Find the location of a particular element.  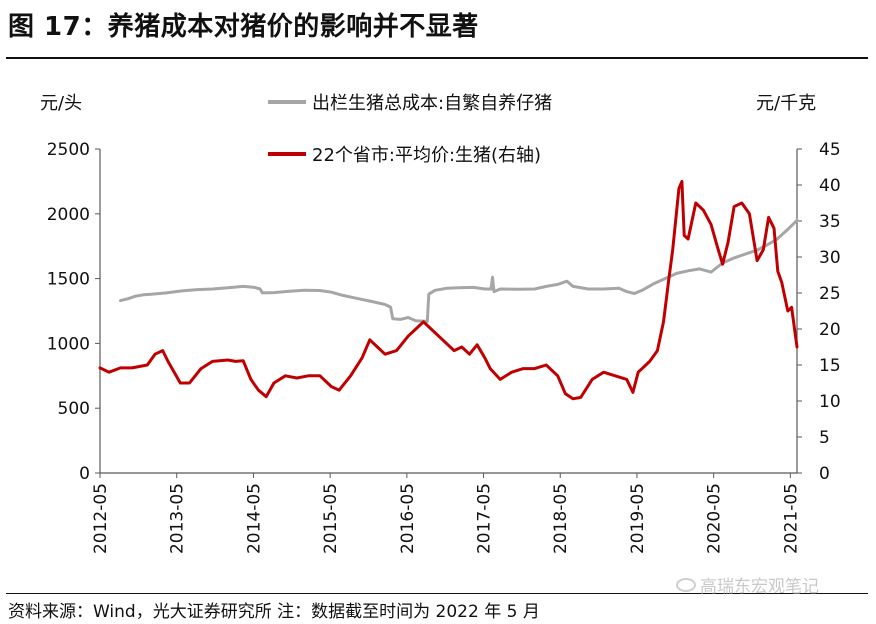

watermark-text: 高瑞东宏观笔记 is located at coordinates (759, 587).